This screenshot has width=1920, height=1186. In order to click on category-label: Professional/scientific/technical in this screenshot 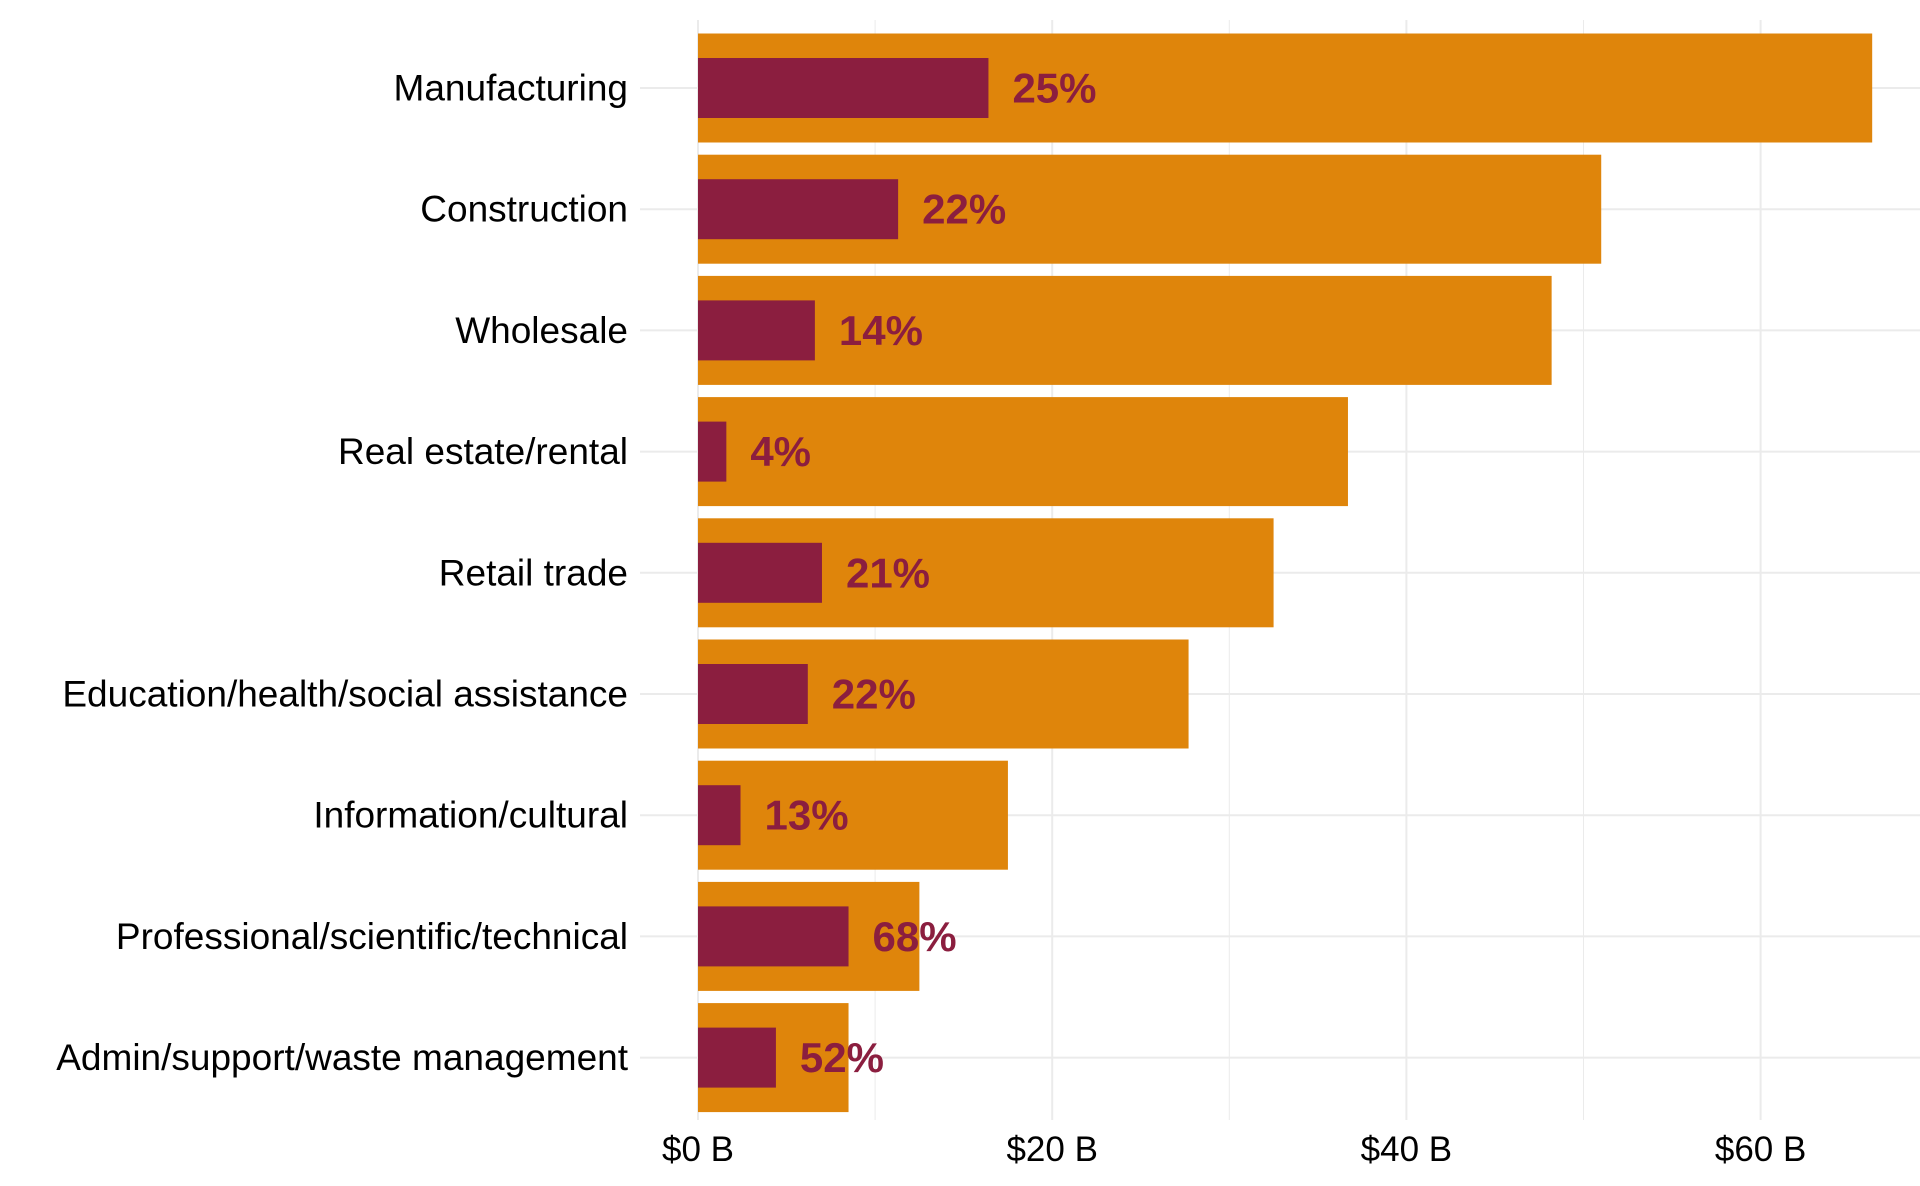, I will do `click(372, 936)`.